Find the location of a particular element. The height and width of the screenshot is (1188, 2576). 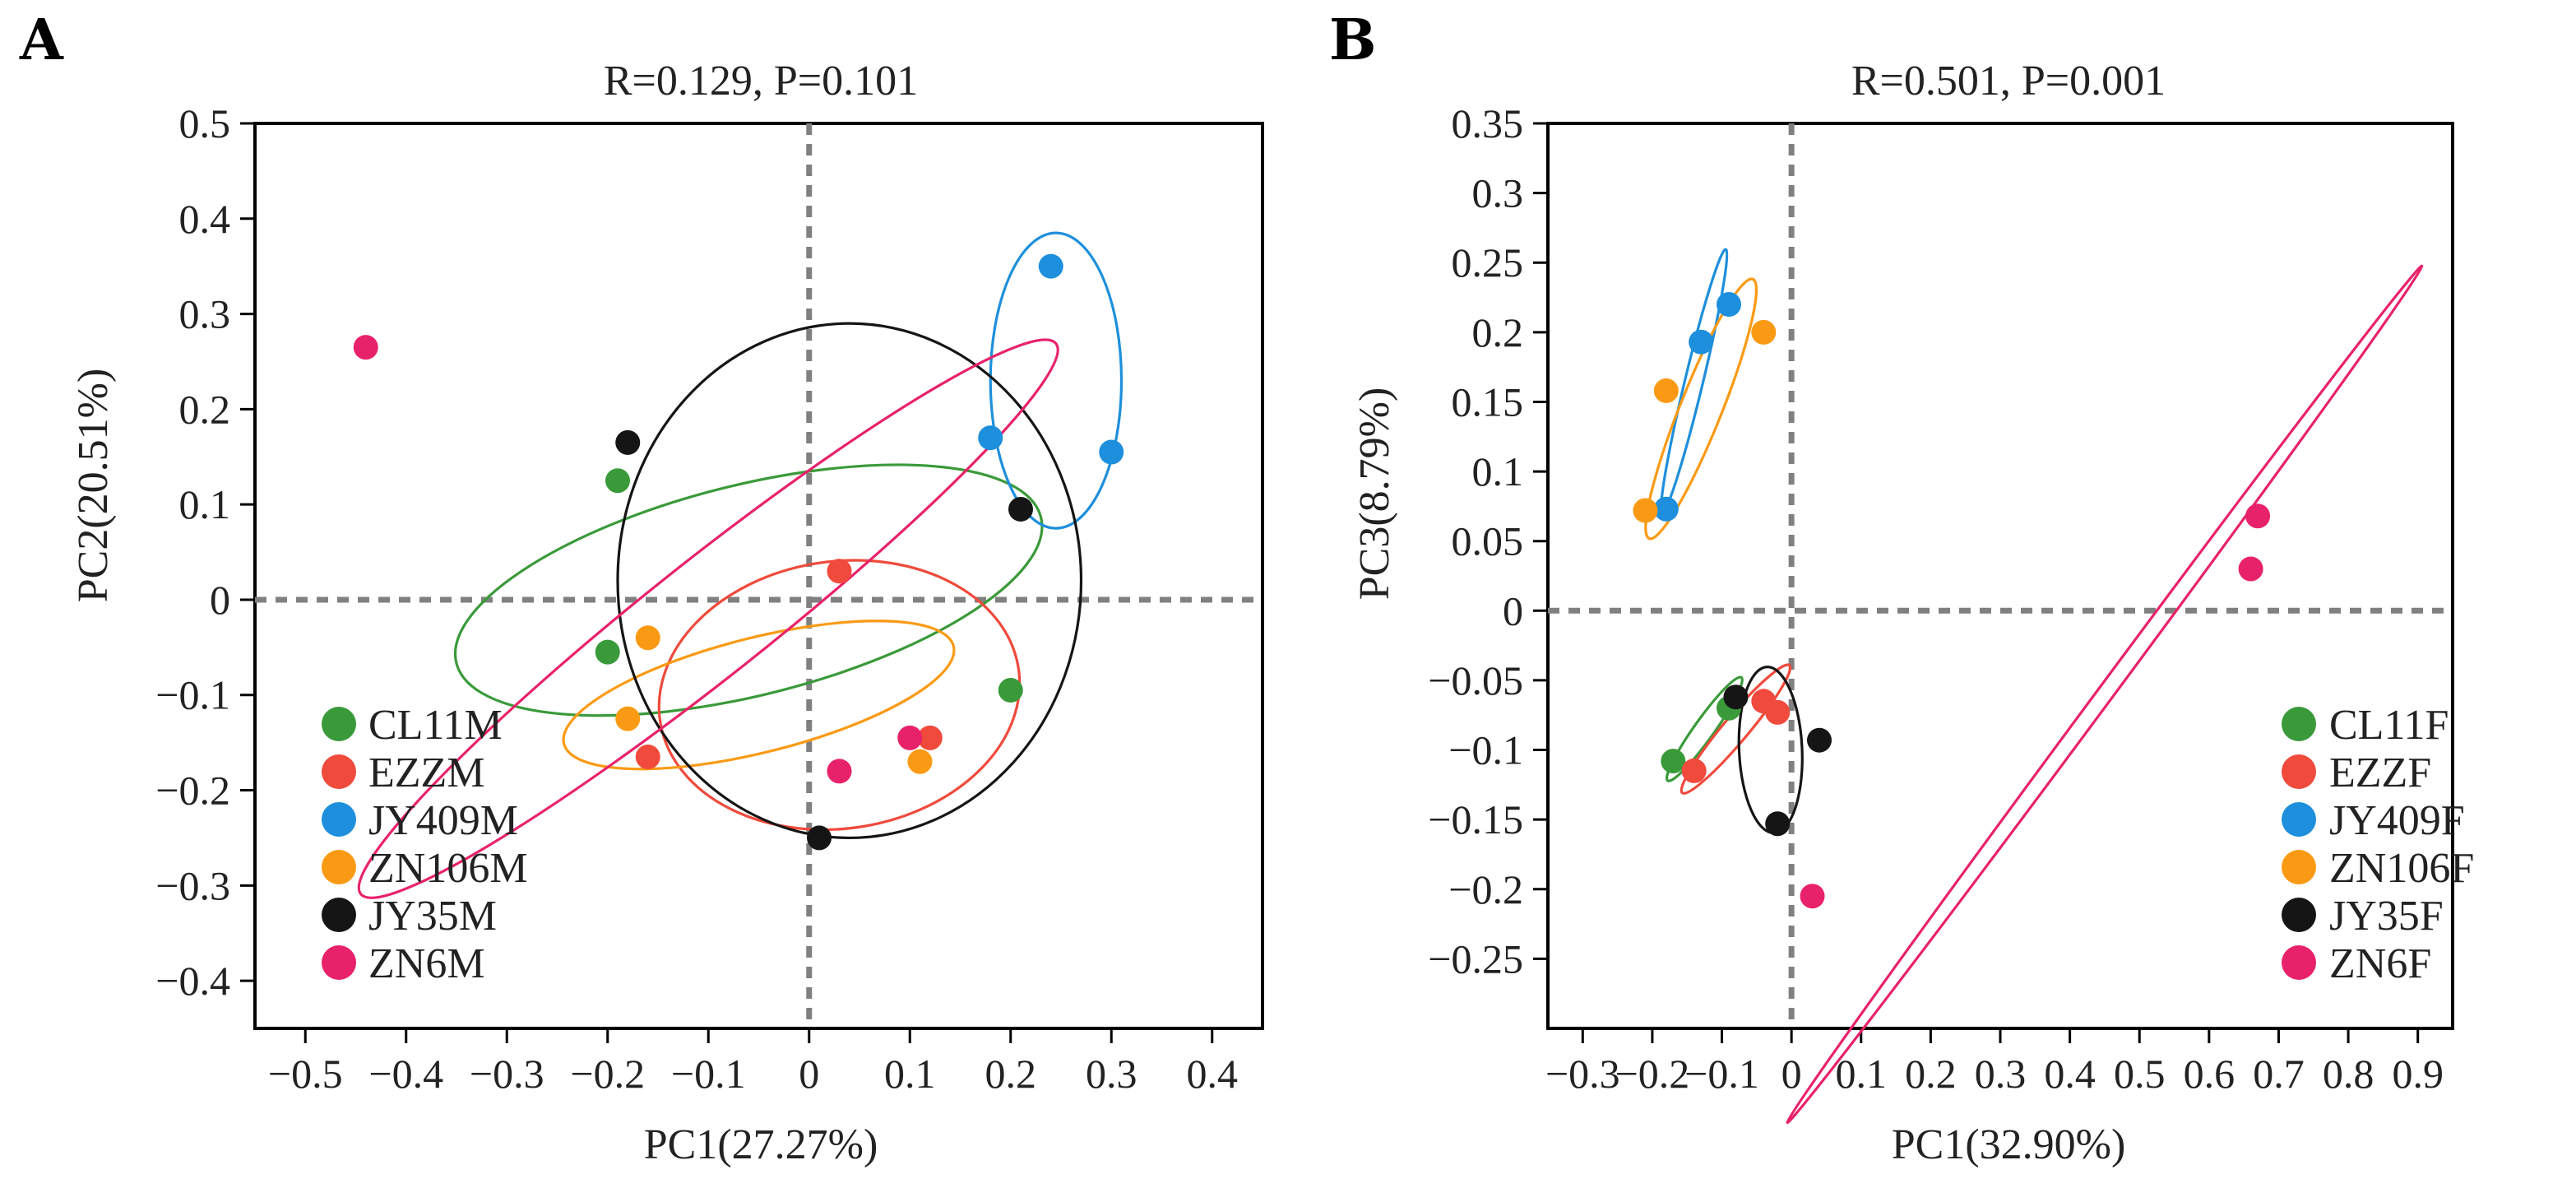

panel-b-x-tick-label: 0.6 is located at coordinates (2210, 1074).